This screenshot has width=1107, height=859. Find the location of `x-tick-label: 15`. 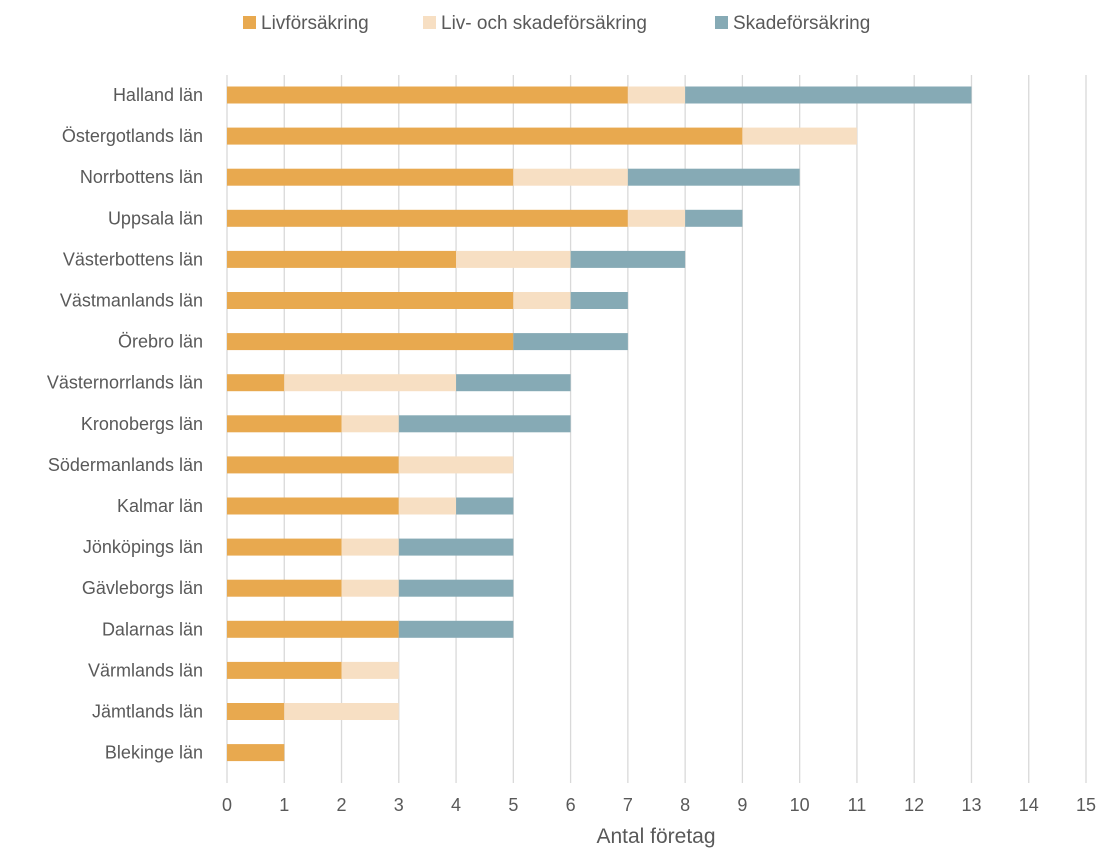

x-tick-label: 15 is located at coordinates (1086, 805).